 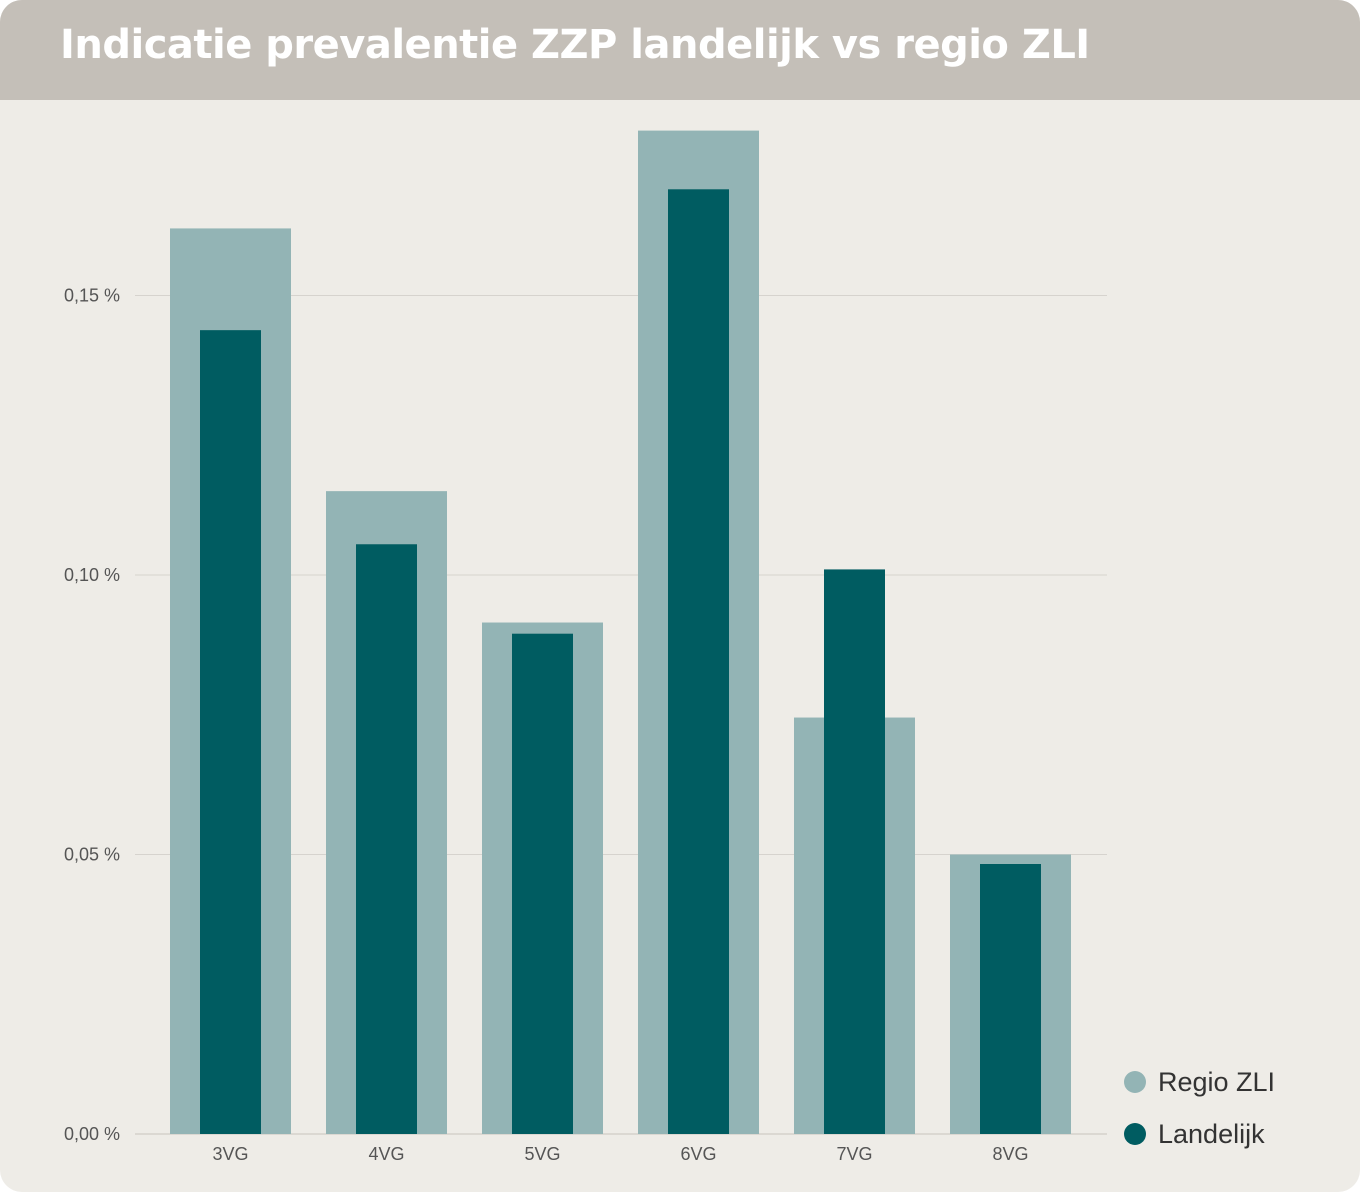 What do you see at coordinates (92, 1134) in the screenshot?
I see `y-tick-label: 0,00 %` at bounding box center [92, 1134].